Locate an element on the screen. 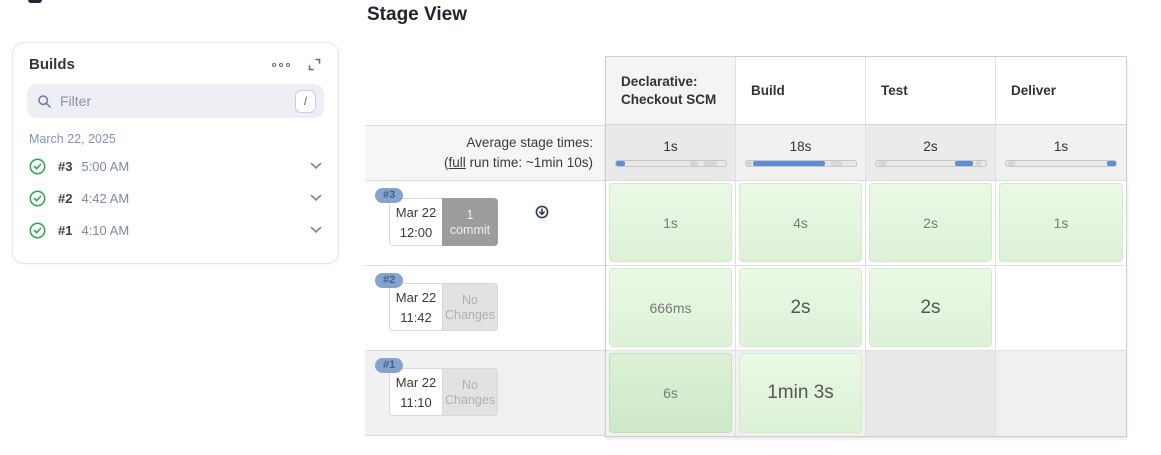 Image resolution: width=1161 pixels, height=455 pixels. average-cell: 18s is located at coordinates (801, 153).